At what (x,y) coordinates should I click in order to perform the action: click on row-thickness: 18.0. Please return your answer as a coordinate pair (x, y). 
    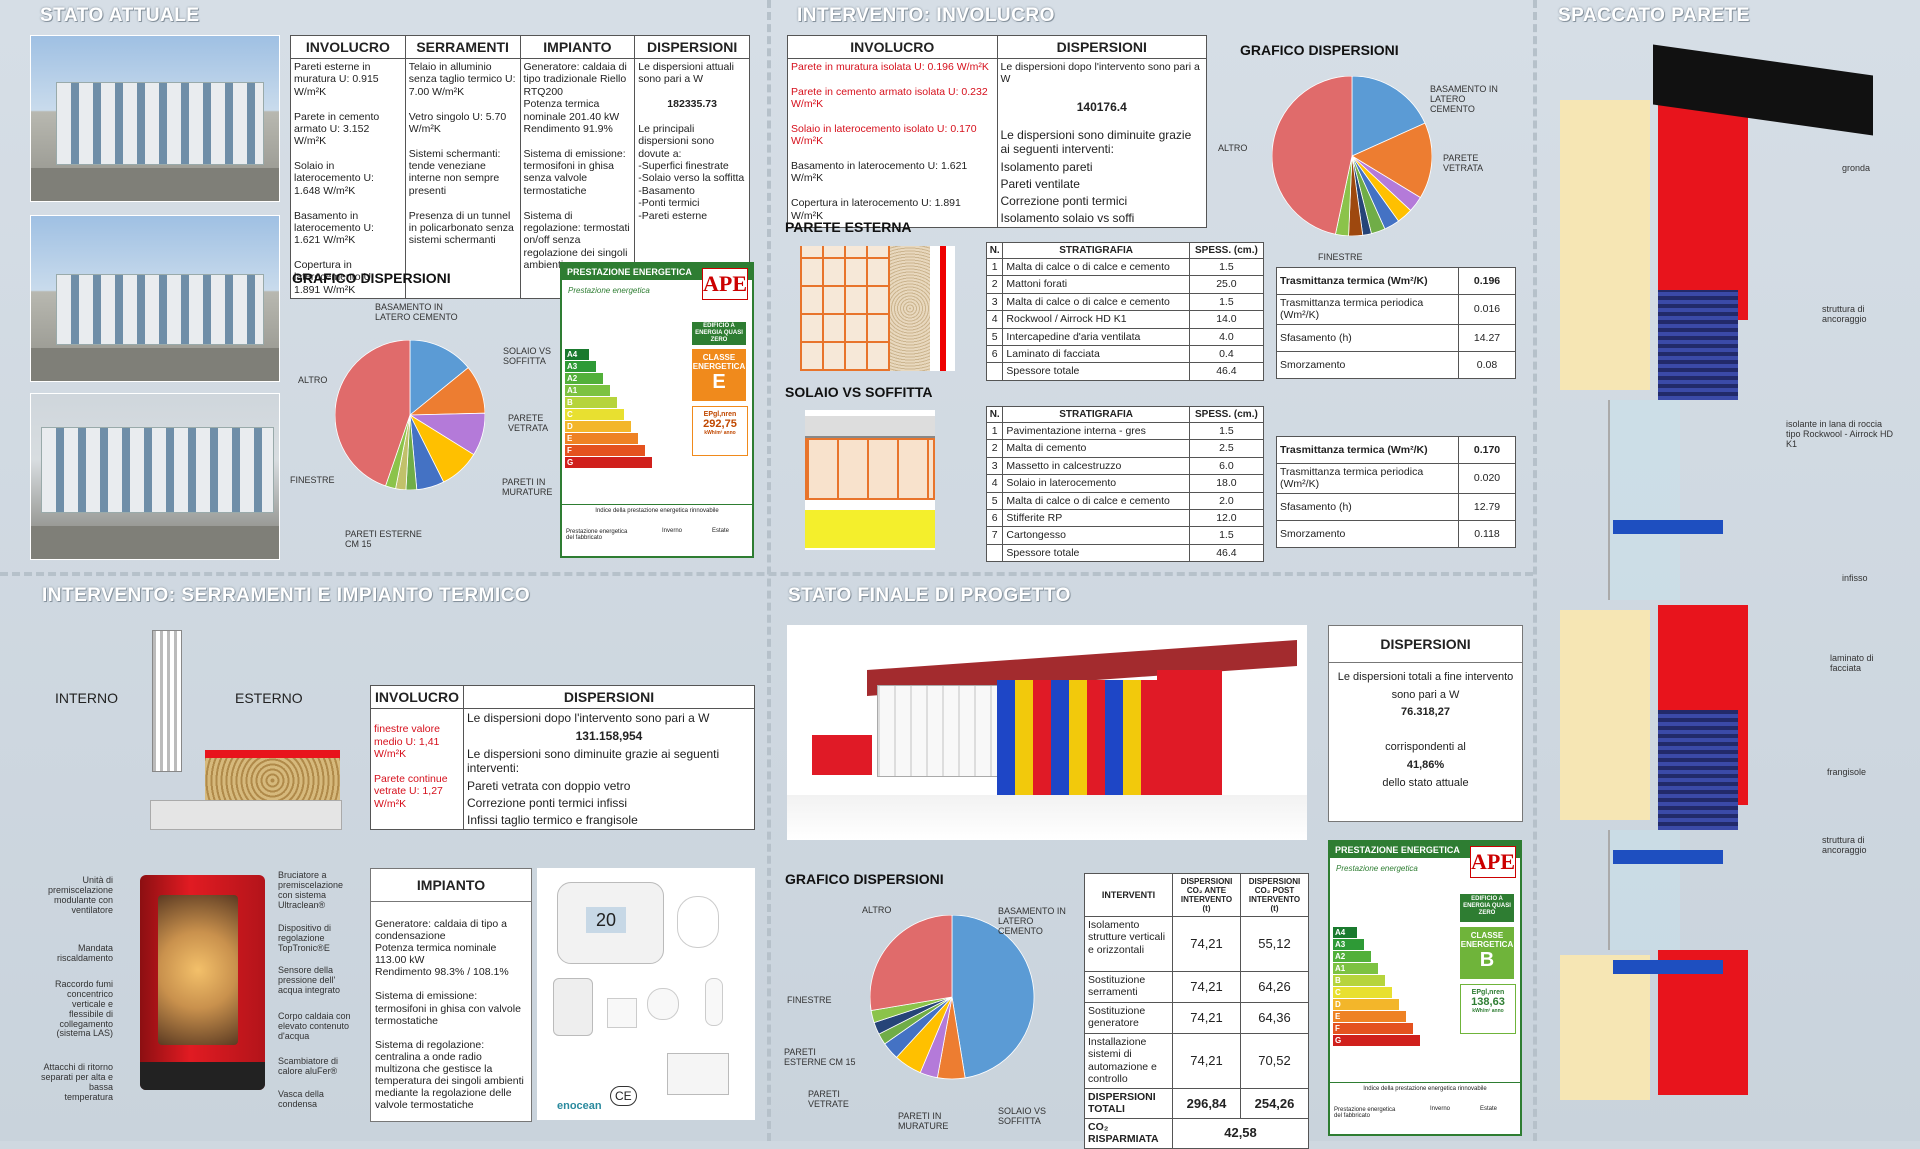
    Looking at the image, I should click on (1226, 483).